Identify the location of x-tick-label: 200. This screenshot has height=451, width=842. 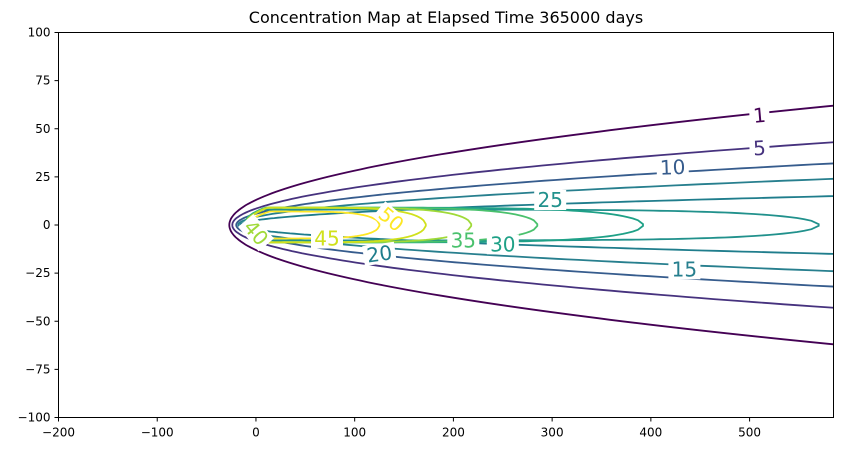
(453, 433).